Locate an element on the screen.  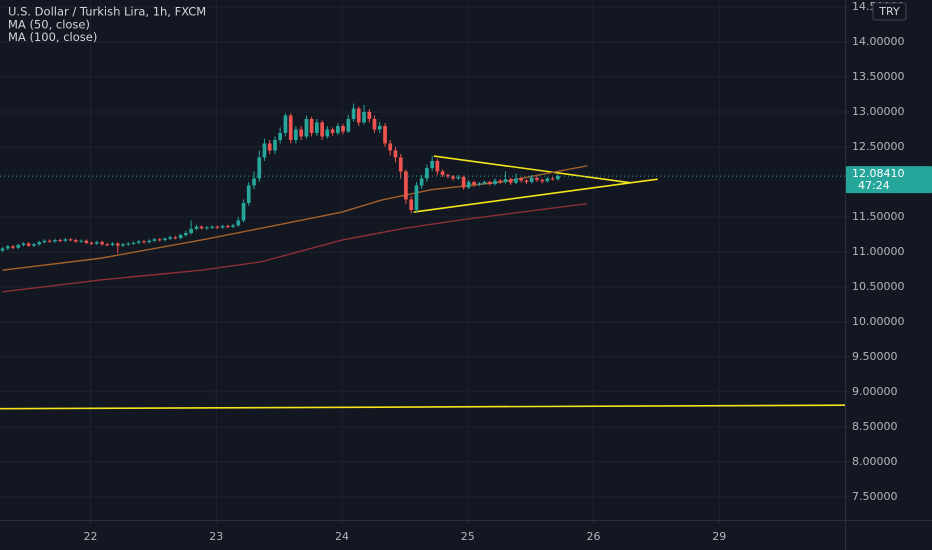
y-tick-label: 8.50000 is located at coordinates (875, 426).